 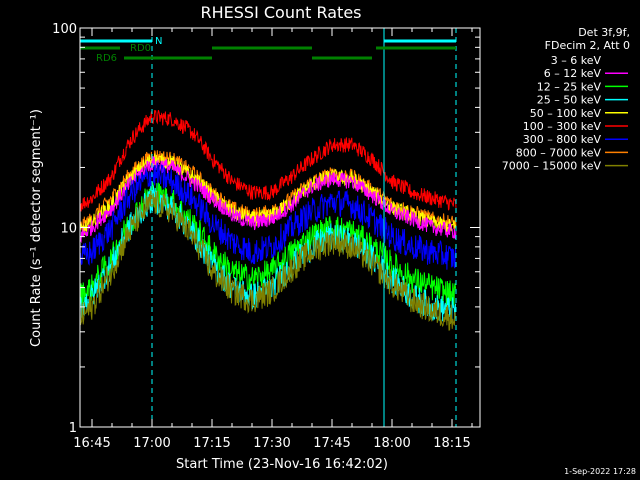 What do you see at coordinates (552, 166) in the screenshot?
I see `legend-entry-label: 7000 – 15000 keV` at bounding box center [552, 166].